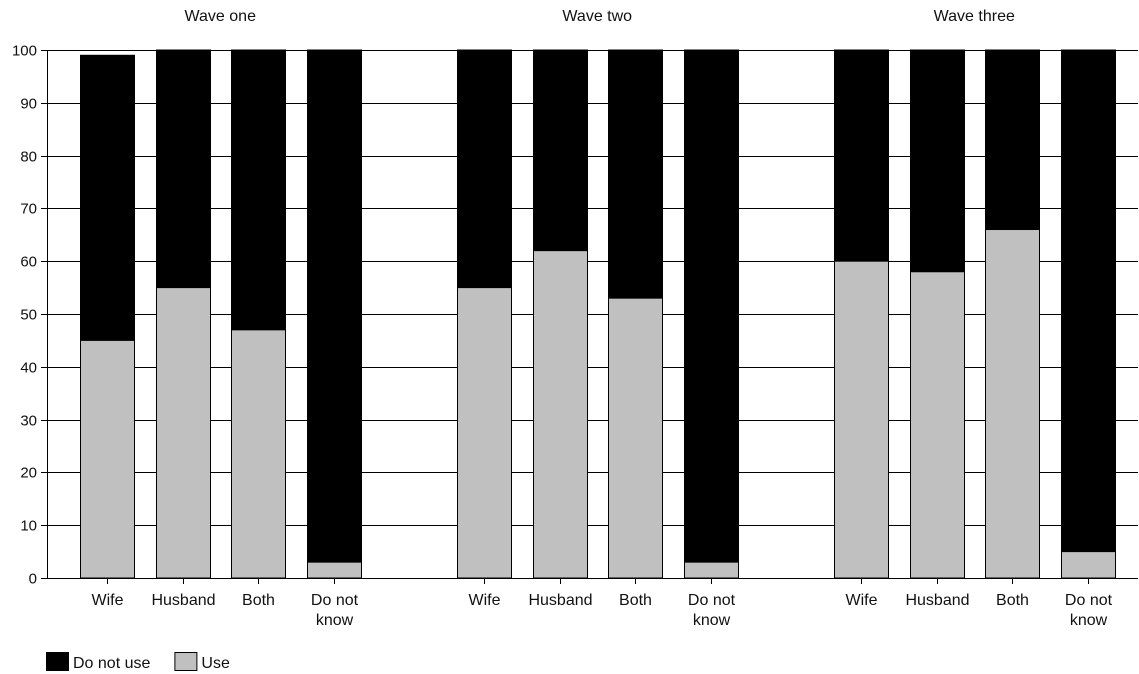 This screenshot has width=1139, height=674. I want to click on bar-wave-three-husband-use, so click(937, 425).